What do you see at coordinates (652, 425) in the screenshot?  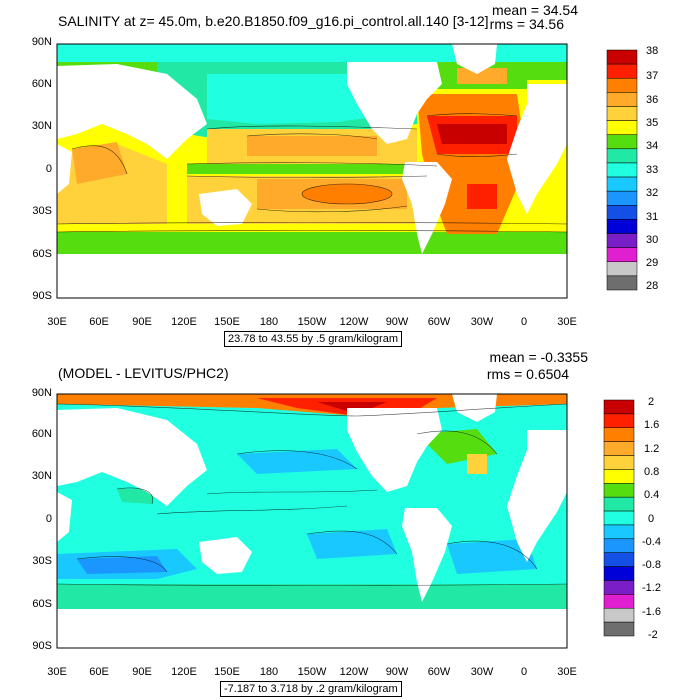 I see `colorbar-label: 1.6` at bounding box center [652, 425].